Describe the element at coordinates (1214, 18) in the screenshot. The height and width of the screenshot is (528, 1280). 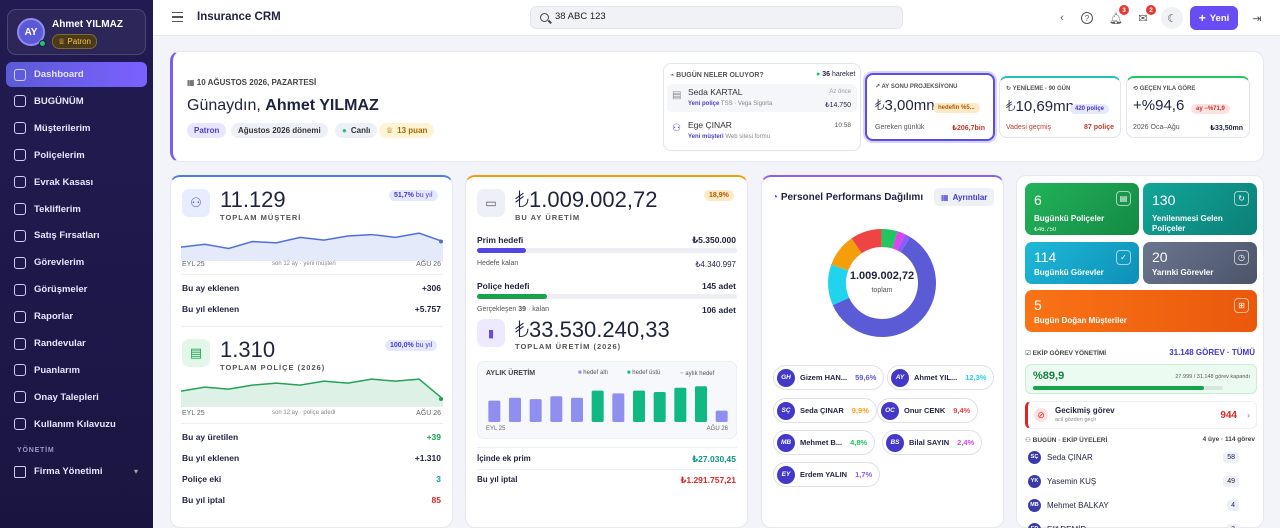
I see `new-button: + Yeni` at that location.